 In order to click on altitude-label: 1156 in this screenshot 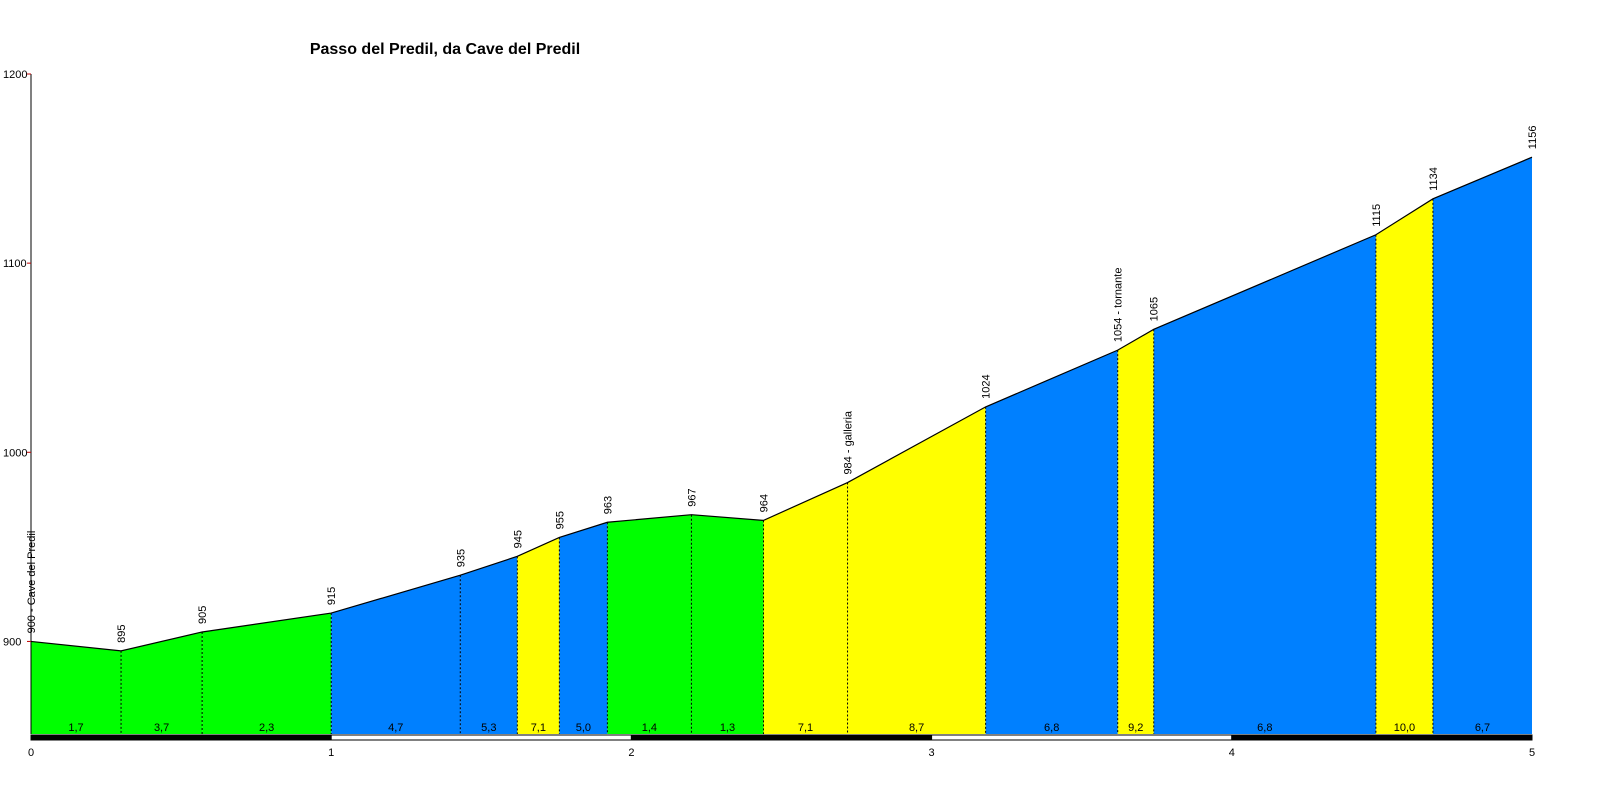, I will do `click(1533, 138)`.